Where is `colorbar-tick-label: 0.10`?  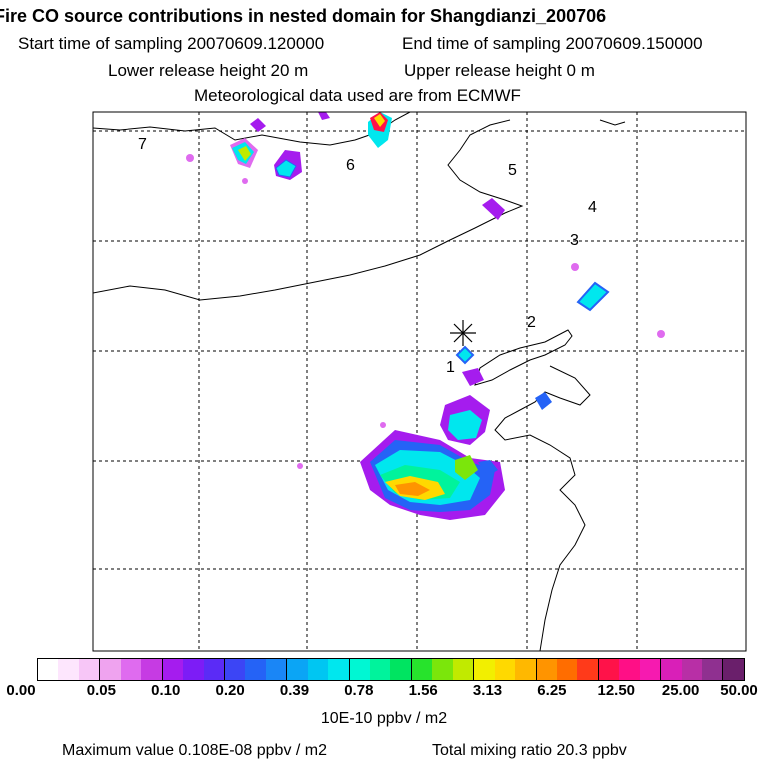
colorbar-tick-label: 0.10 is located at coordinates (166, 690).